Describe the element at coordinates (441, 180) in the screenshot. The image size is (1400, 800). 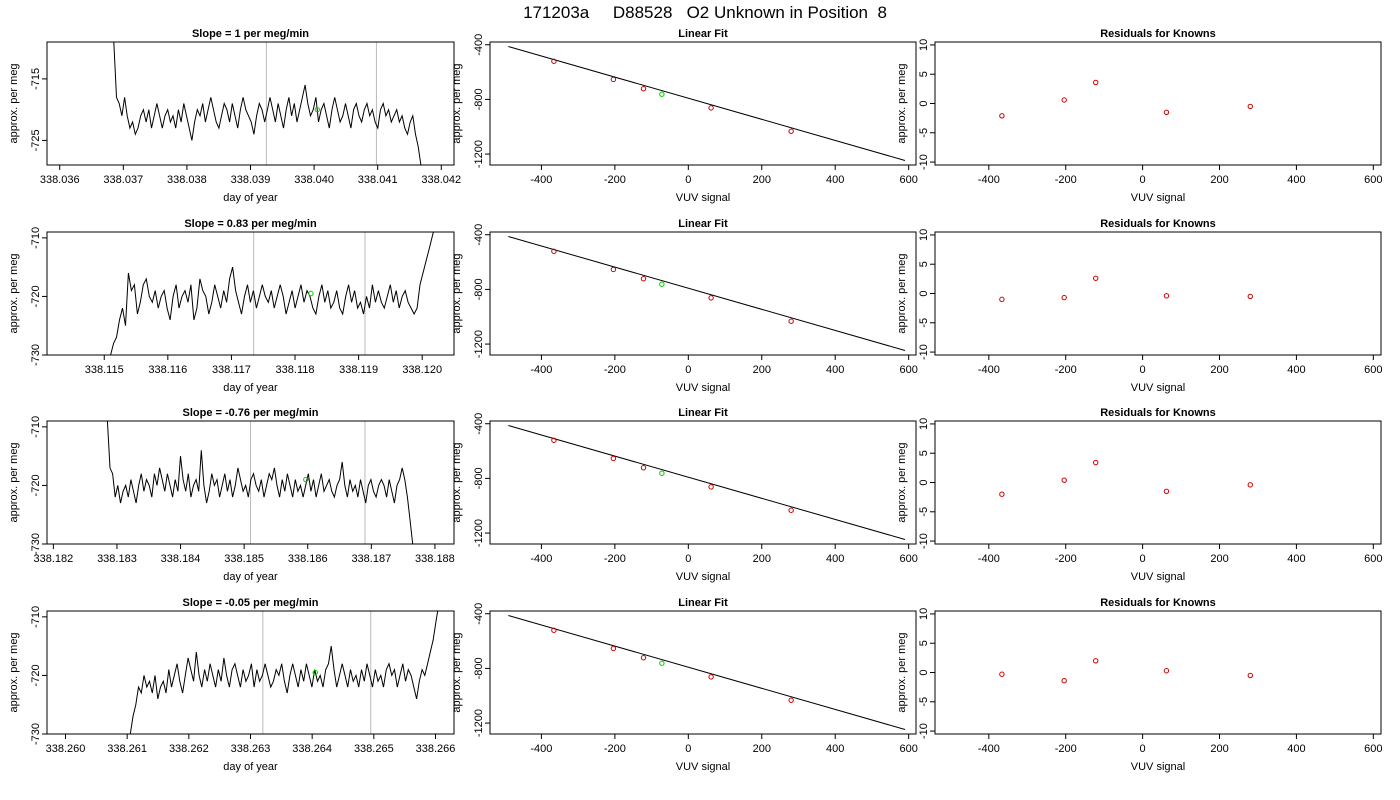
I see `x-tick-label: 338.042` at that location.